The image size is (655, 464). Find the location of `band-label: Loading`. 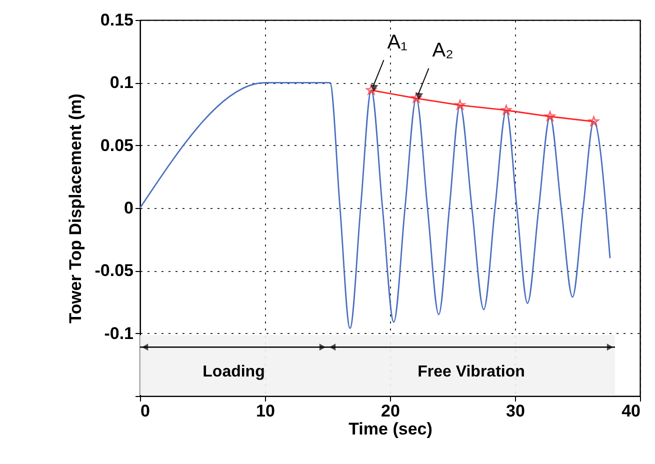

band-label: Loading is located at coordinates (233, 372).